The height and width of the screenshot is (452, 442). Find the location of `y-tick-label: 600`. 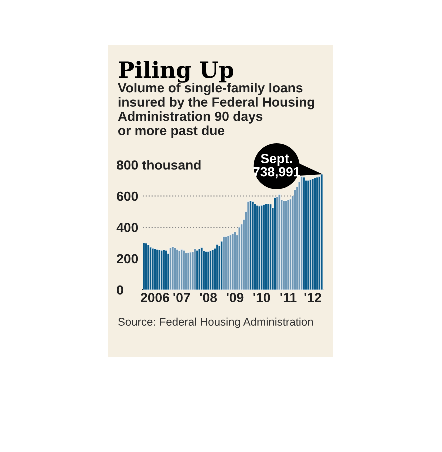

y-tick-label: 600 is located at coordinates (127, 197).